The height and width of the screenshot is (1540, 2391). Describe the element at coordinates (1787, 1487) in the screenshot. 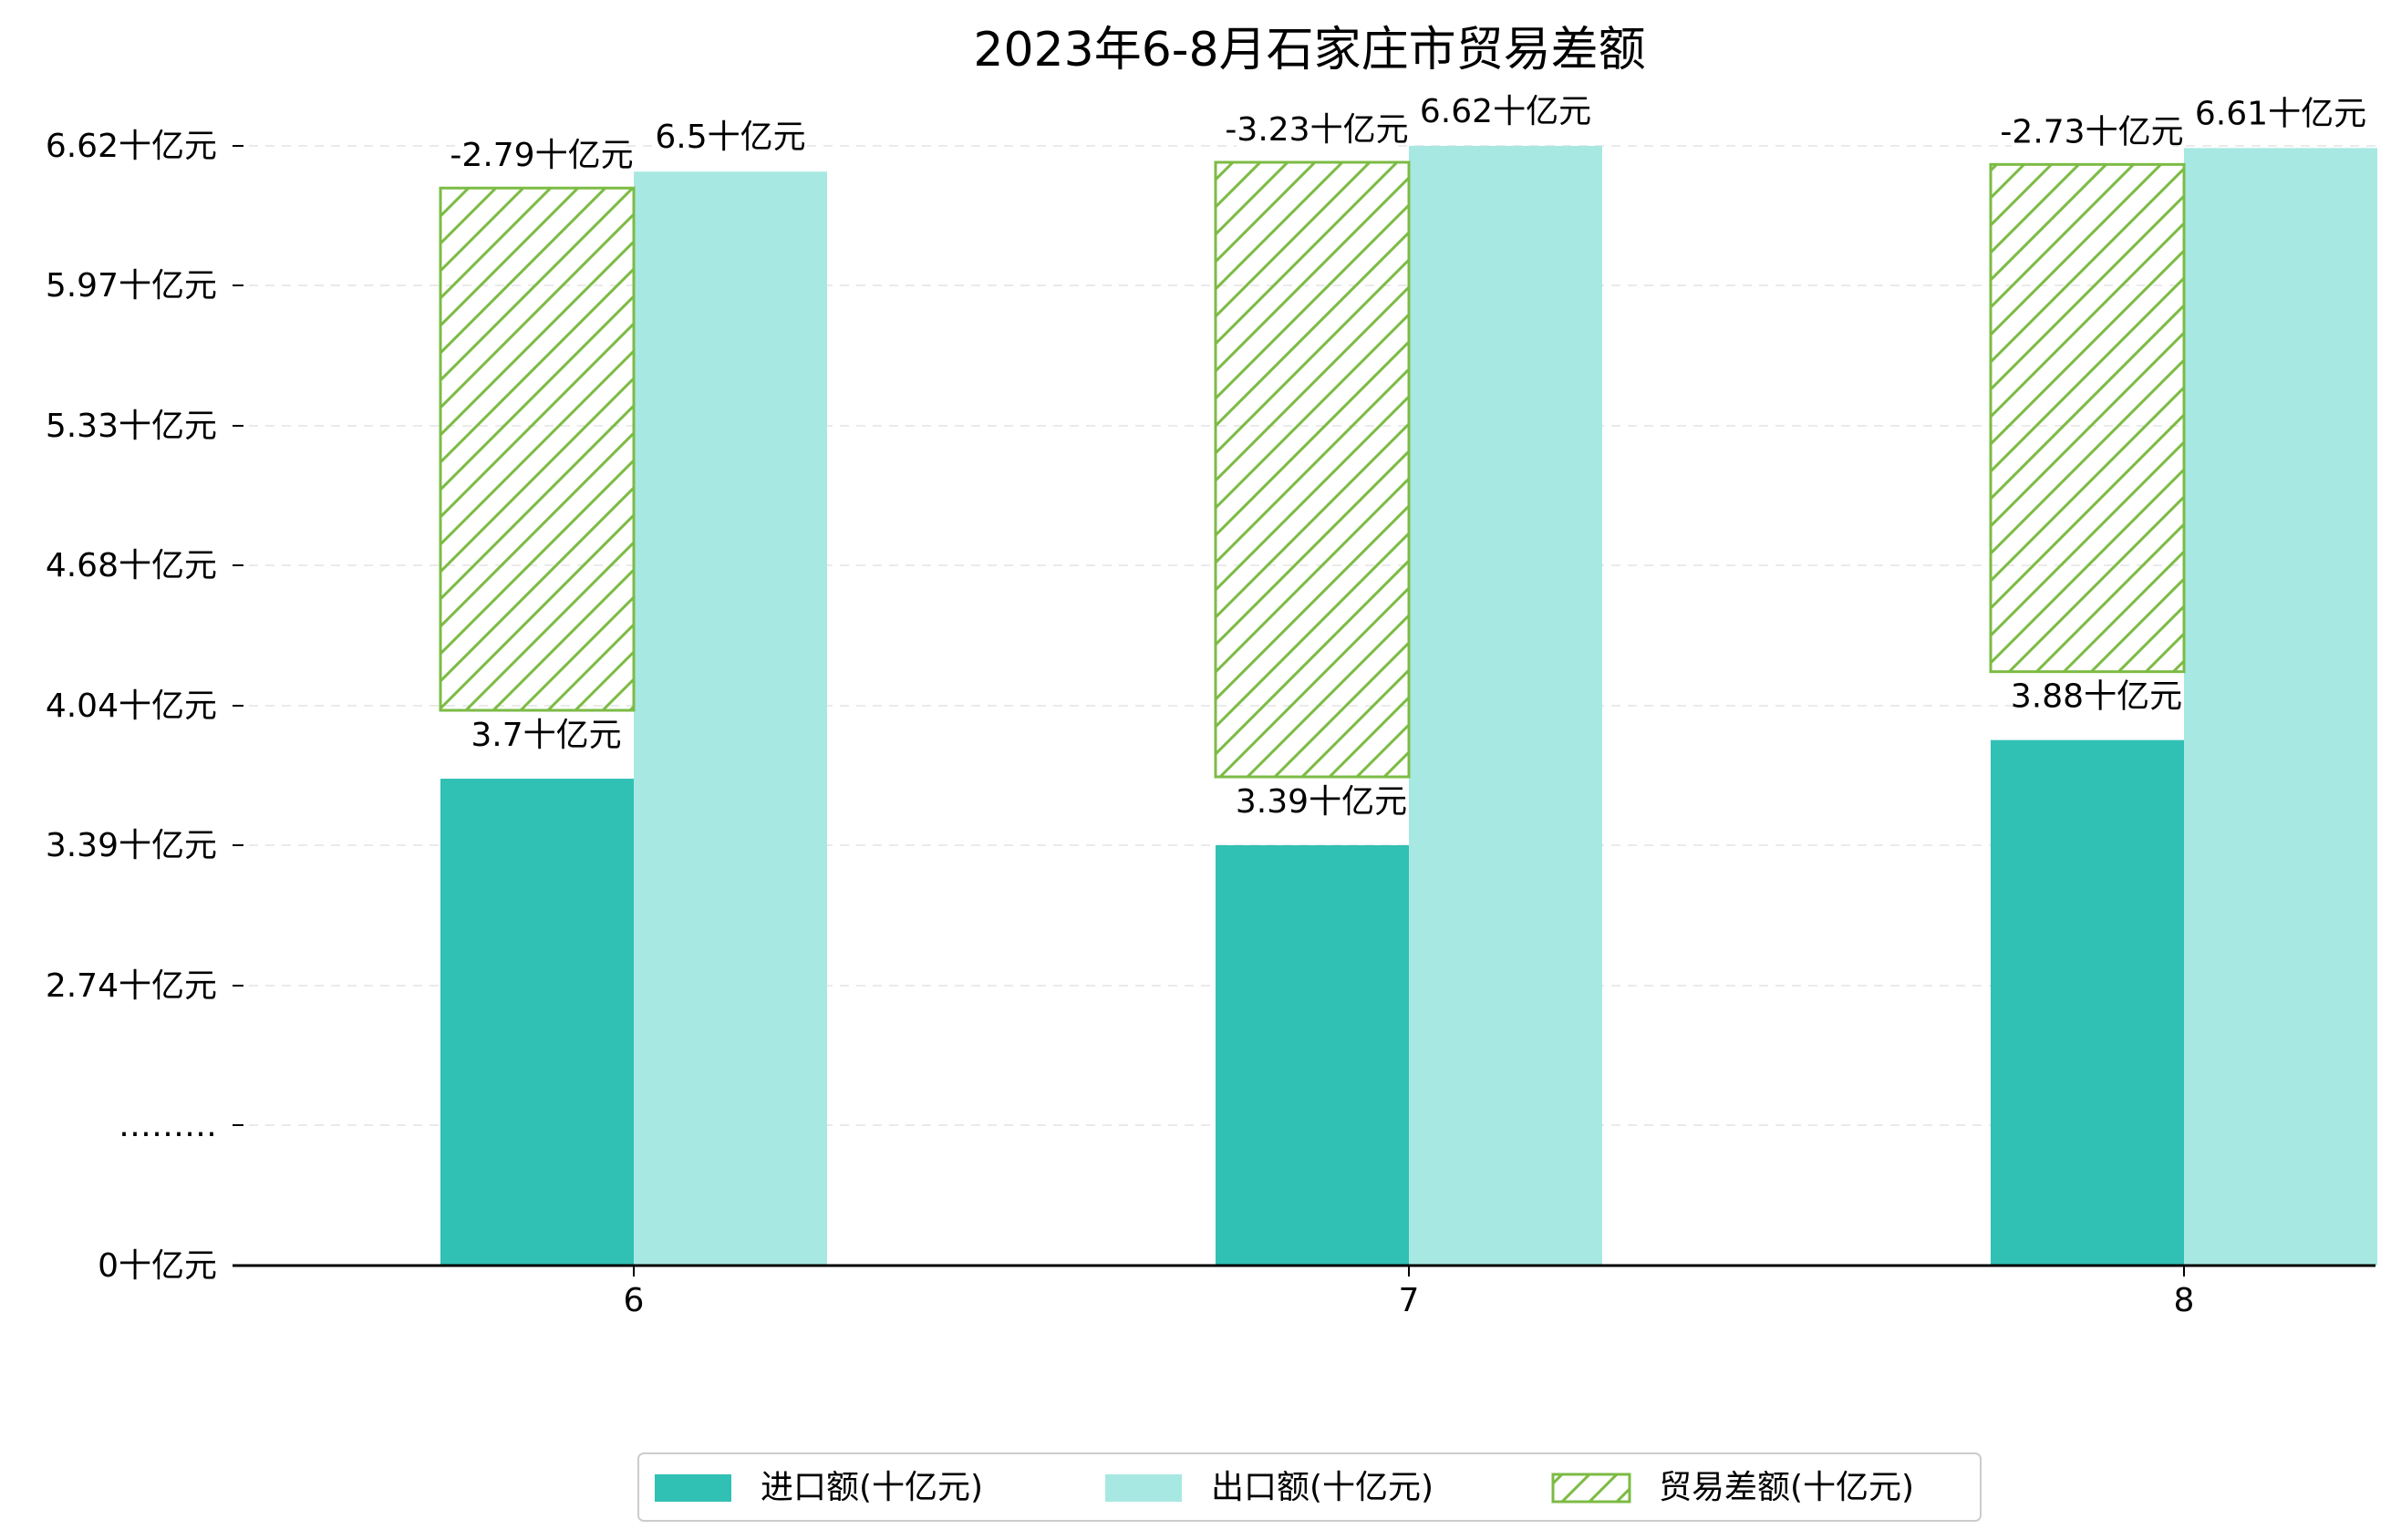

I see `legend-label: 贸易差额(十亿元)` at that location.